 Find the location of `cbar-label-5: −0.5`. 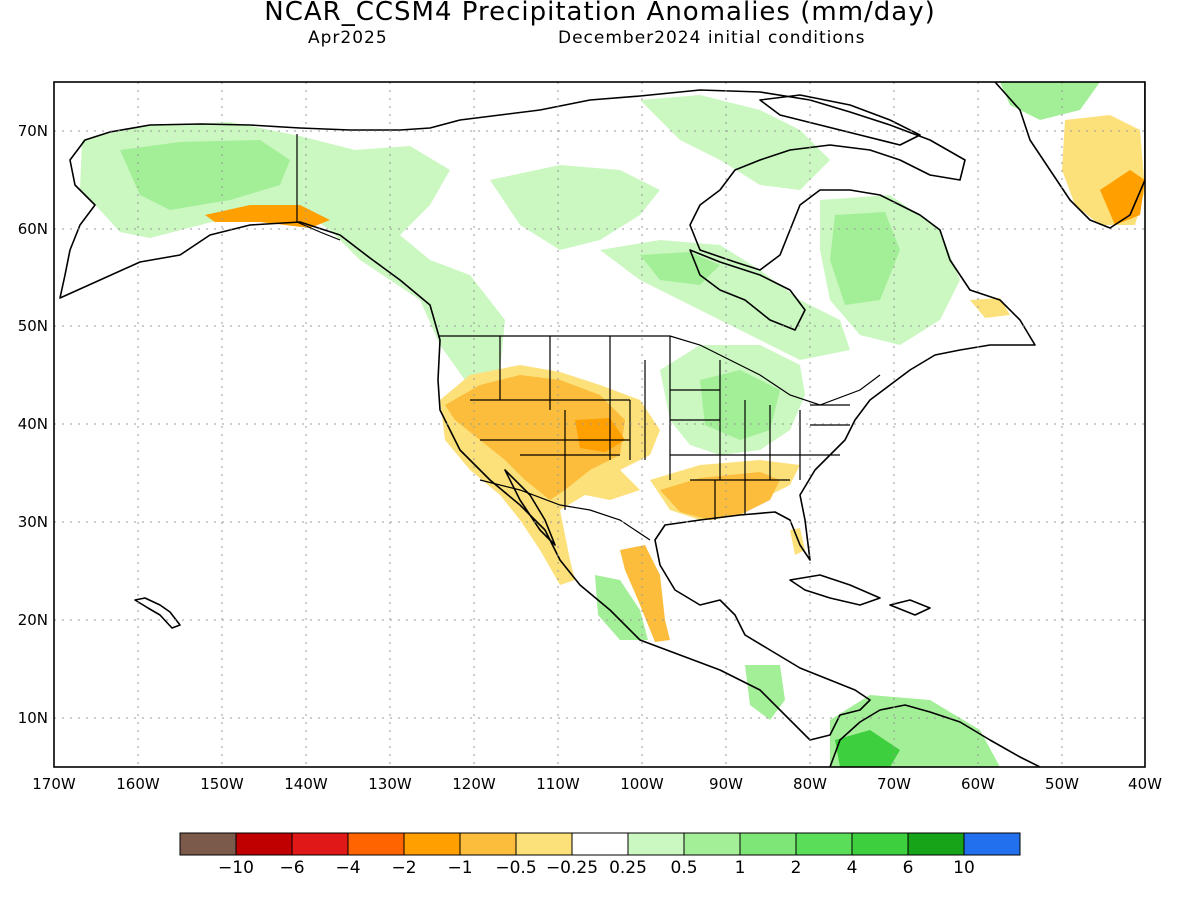

cbar-label-5: −0.5 is located at coordinates (515, 868).